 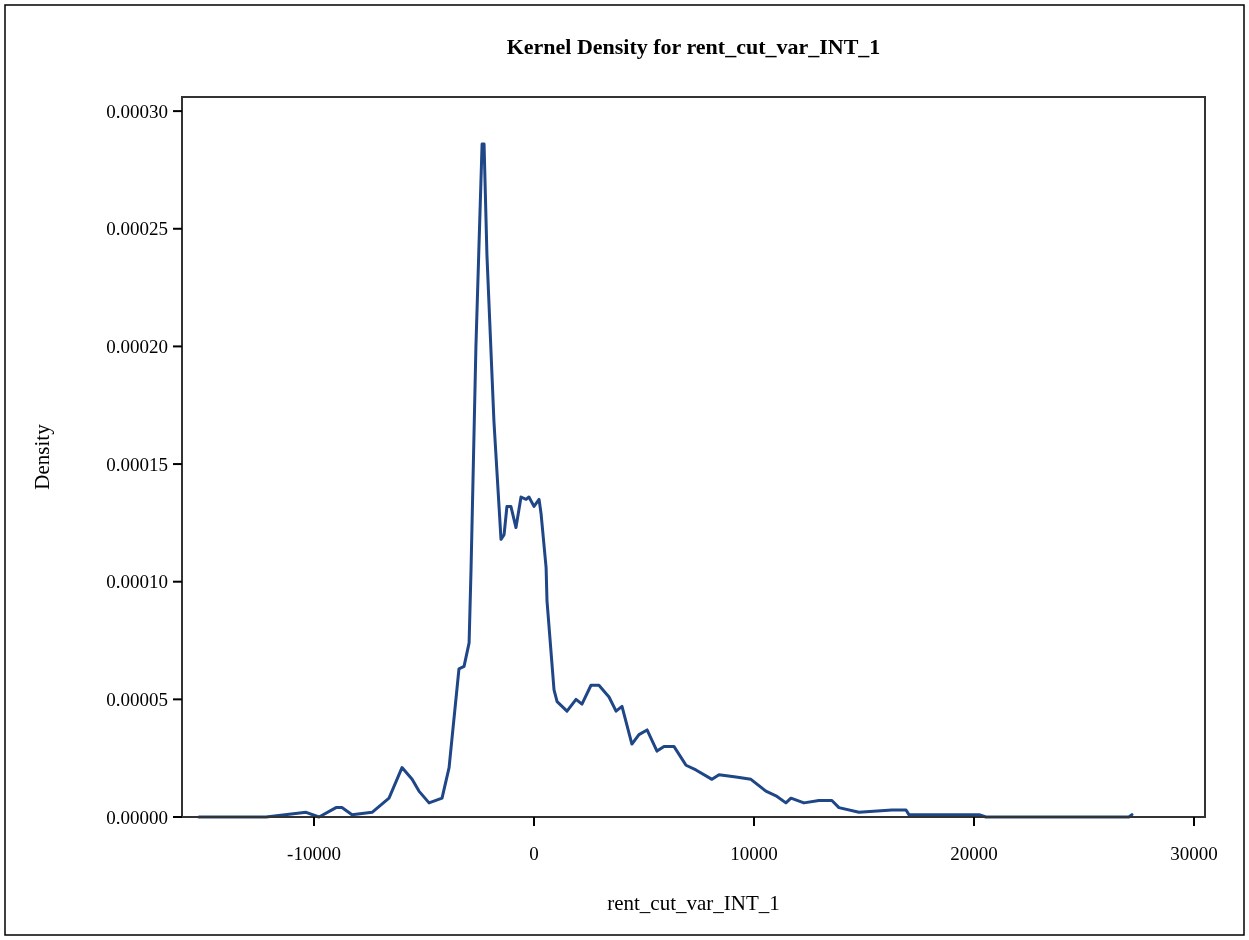 I want to click on chart-title: Kernel Density for rent_cut_var_INT_1, so click(x=693, y=46).